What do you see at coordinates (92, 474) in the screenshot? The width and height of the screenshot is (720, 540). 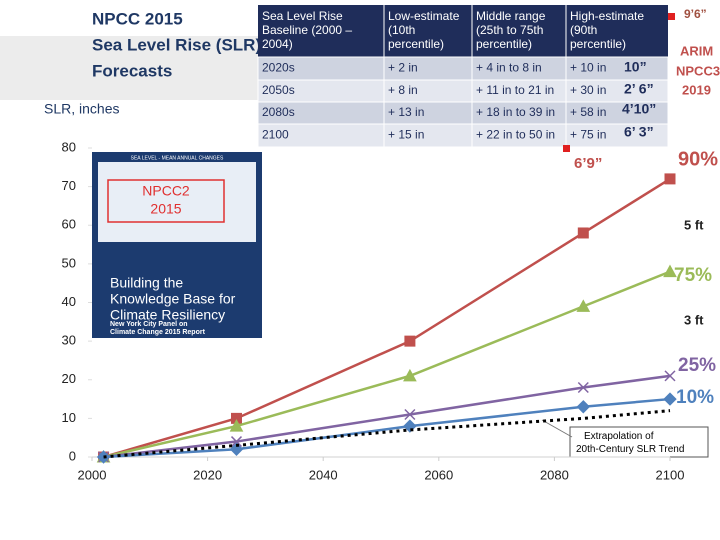 I see `x-tick-label: 2000` at bounding box center [92, 474].